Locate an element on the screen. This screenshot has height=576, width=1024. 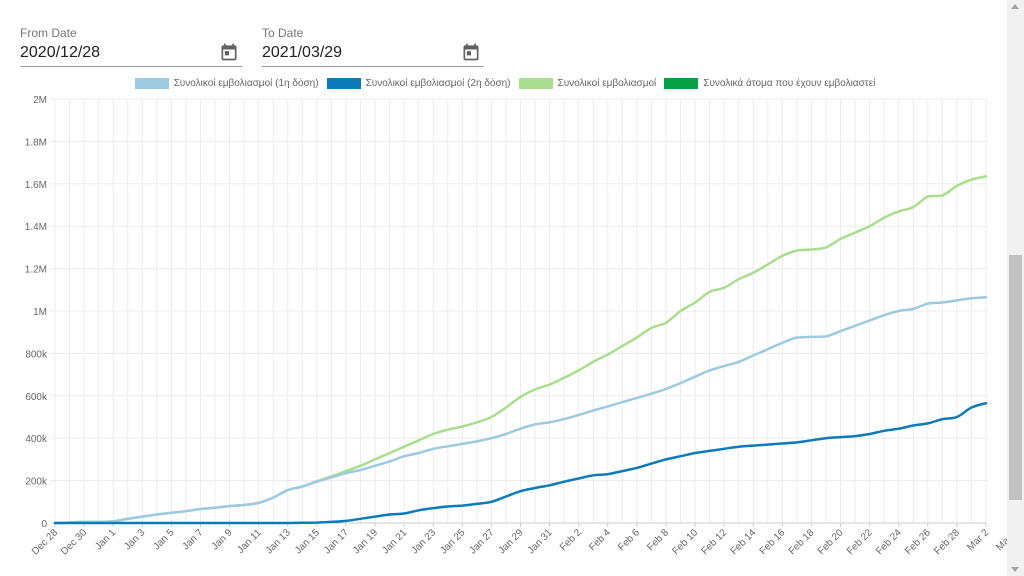
x-tick-label: Jan 11 is located at coordinates (249, 541).